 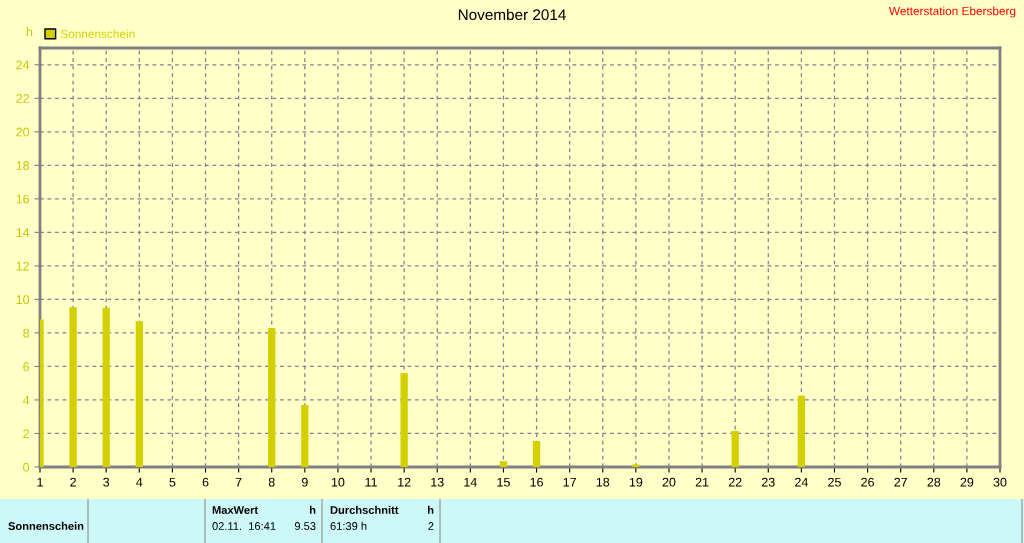 I want to click on x-tick-label: 27, so click(x=901, y=482).